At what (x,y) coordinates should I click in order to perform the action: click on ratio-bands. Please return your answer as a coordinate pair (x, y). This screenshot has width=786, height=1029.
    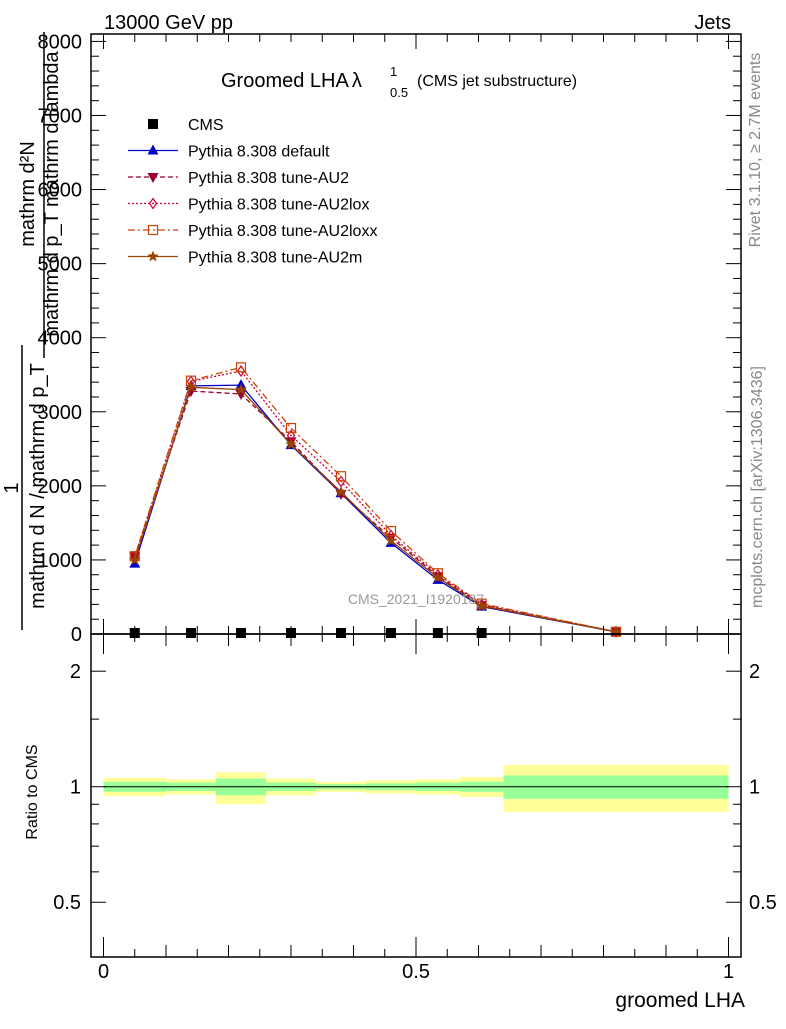
    Looking at the image, I should click on (416, 788).